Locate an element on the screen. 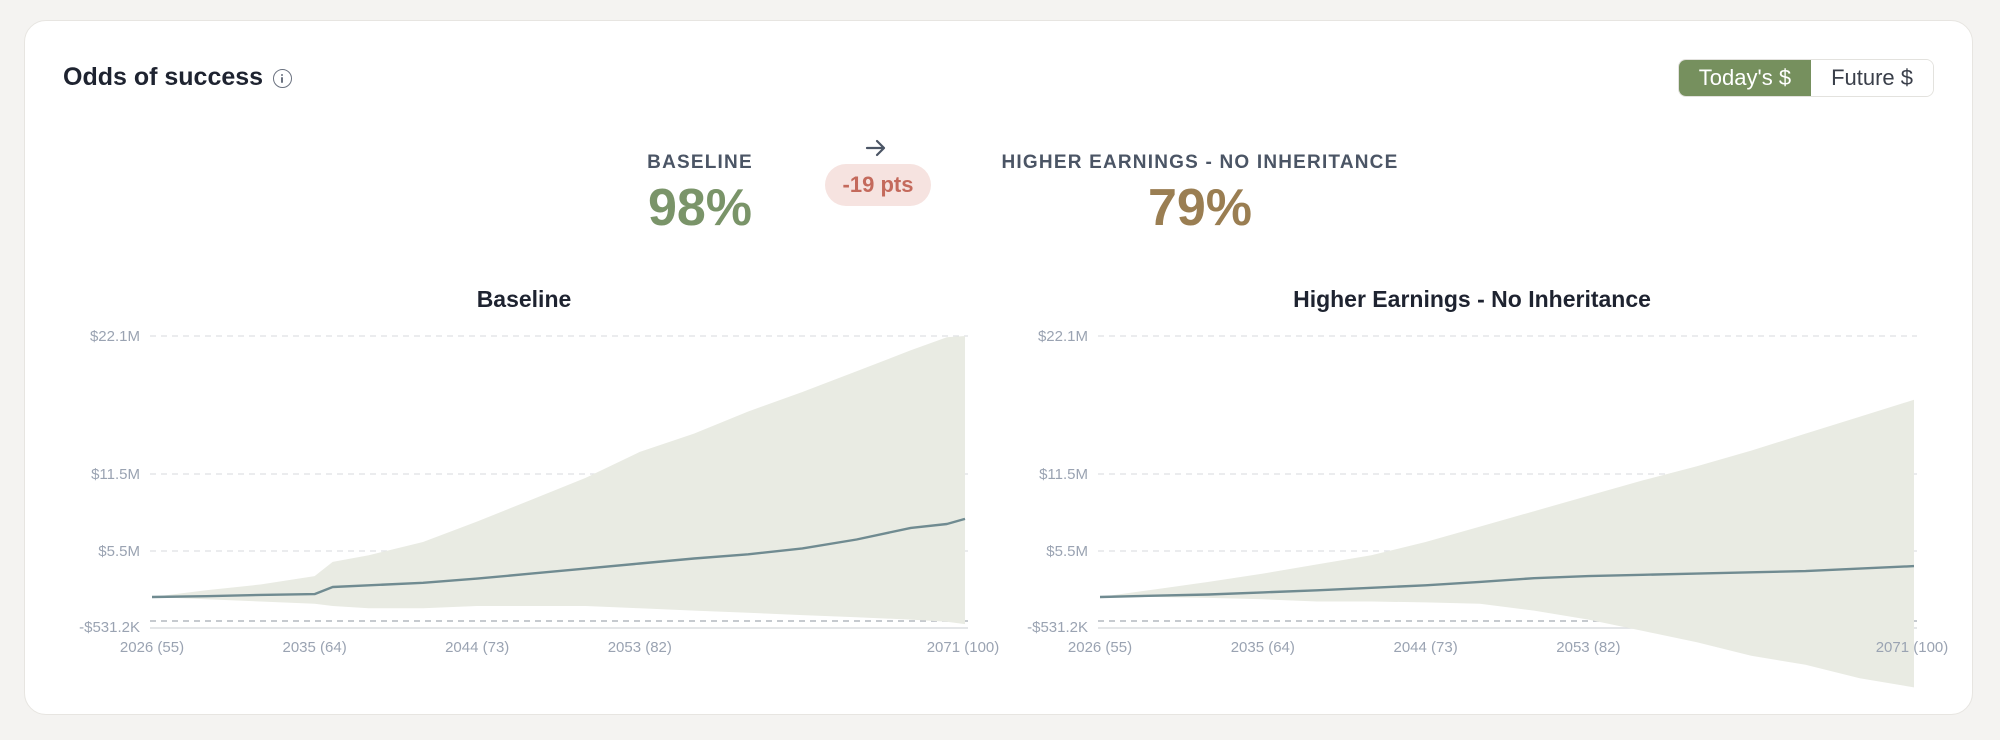 The height and width of the screenshot is (740, 2000). arrow-right-icon is located at coordinates (875, 148).